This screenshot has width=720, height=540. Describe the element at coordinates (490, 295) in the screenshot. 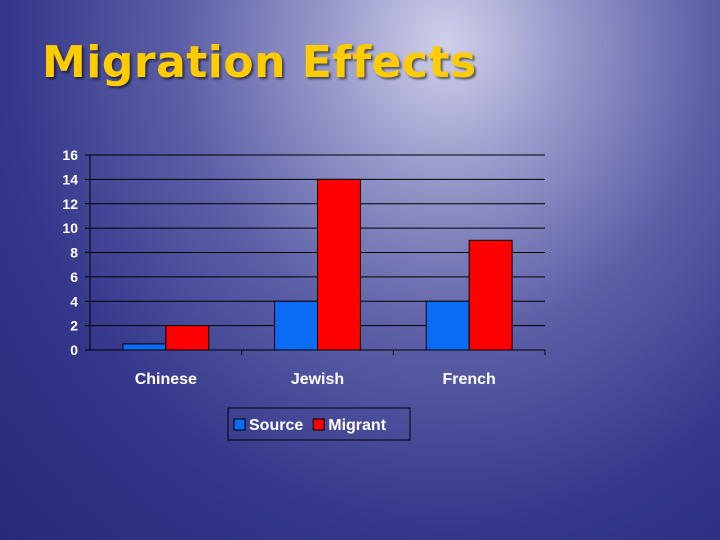

I see `bar-migrant-french` at that location.